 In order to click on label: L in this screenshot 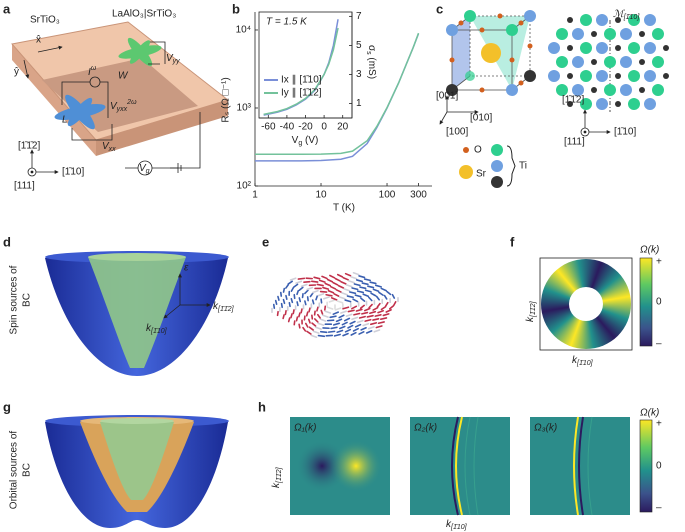, I will do `click(65, 120)`.